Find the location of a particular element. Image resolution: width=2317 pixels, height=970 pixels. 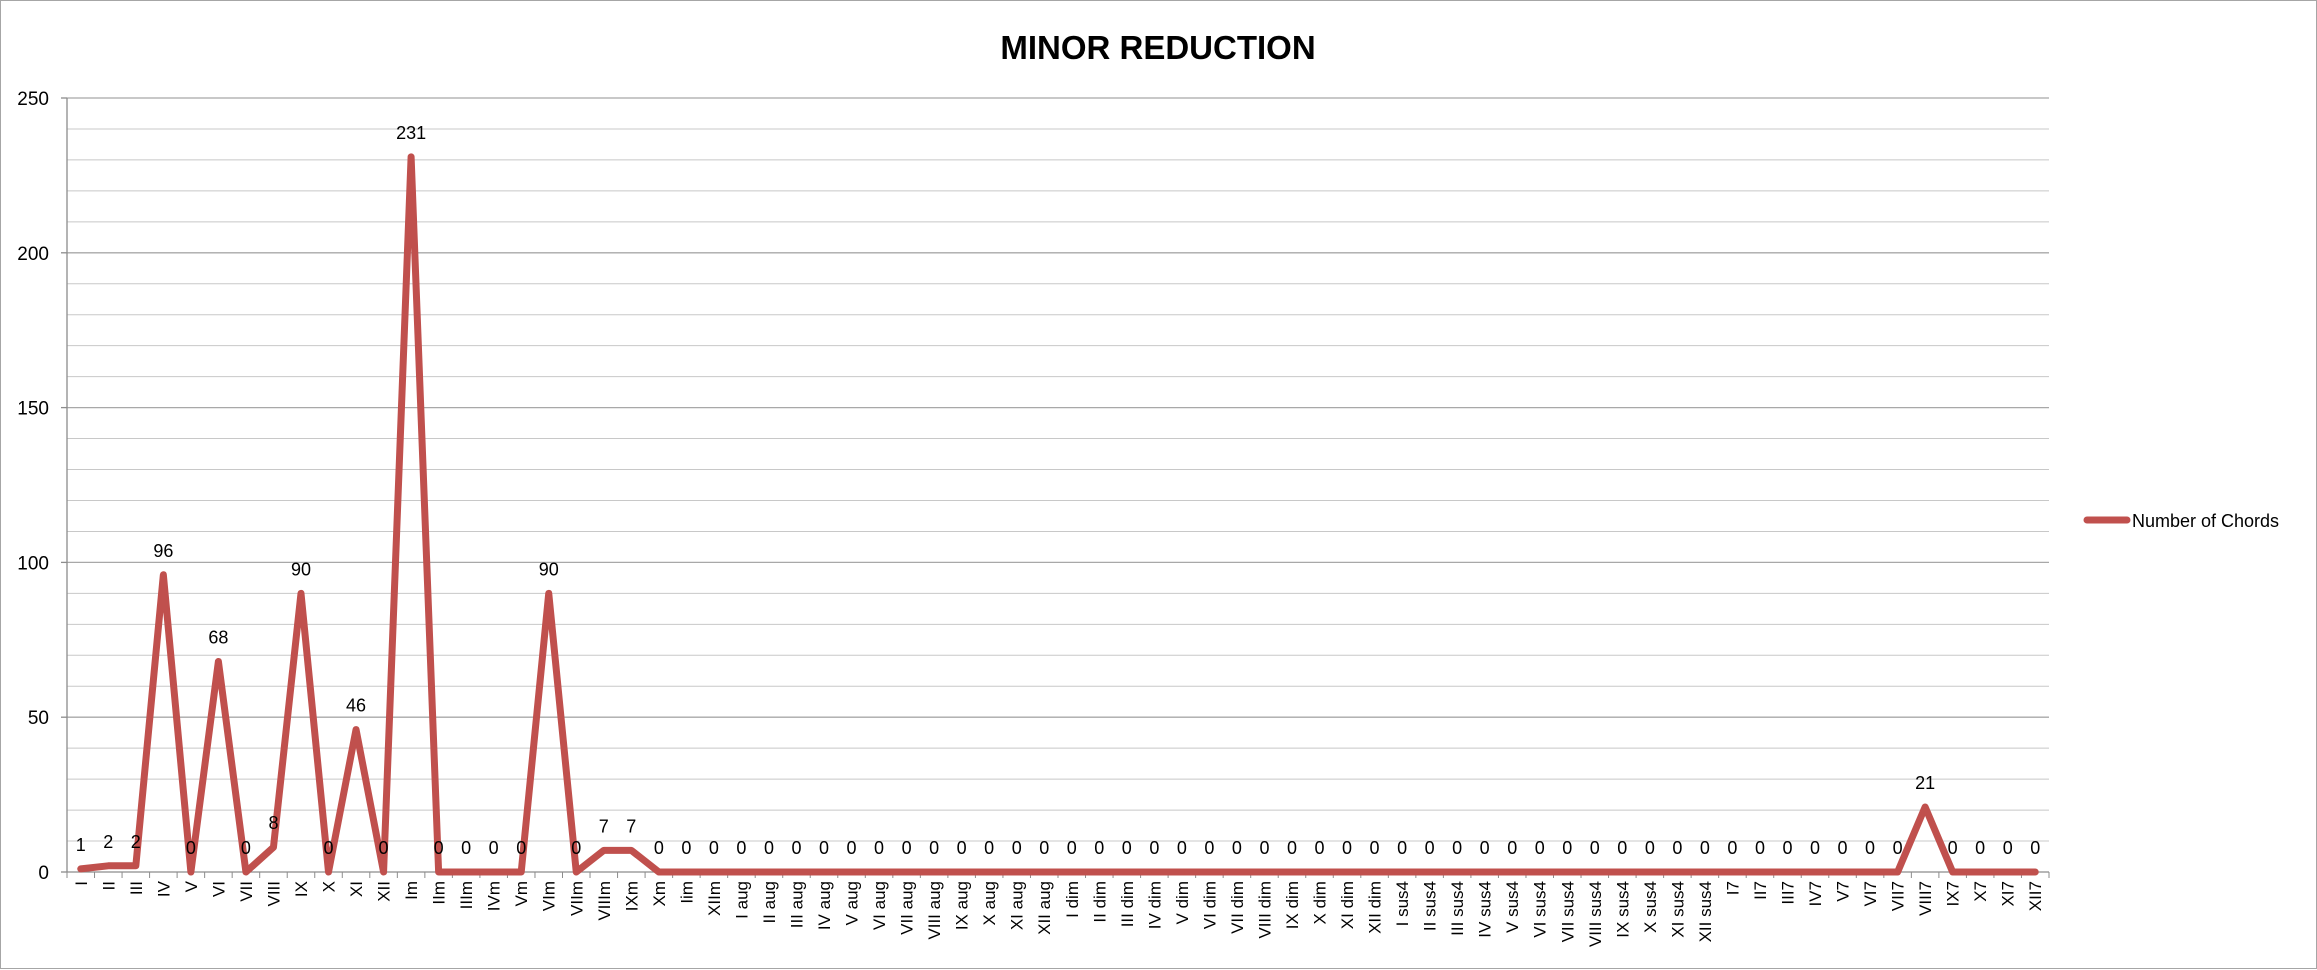

x-tick-label: VIIIm is located at coordinates (604, 901).